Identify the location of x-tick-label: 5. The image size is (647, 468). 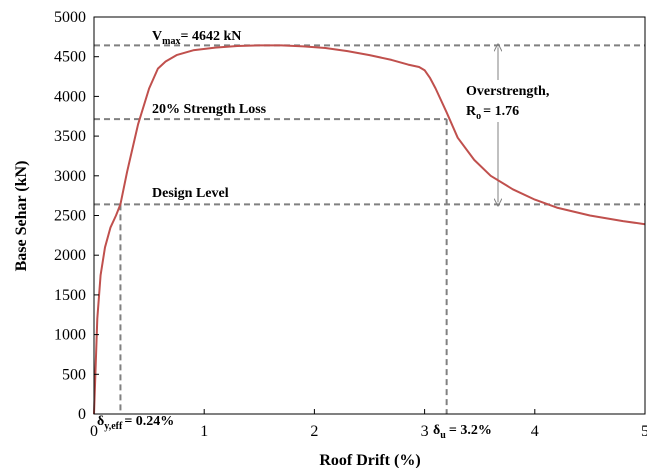
(644, 431).